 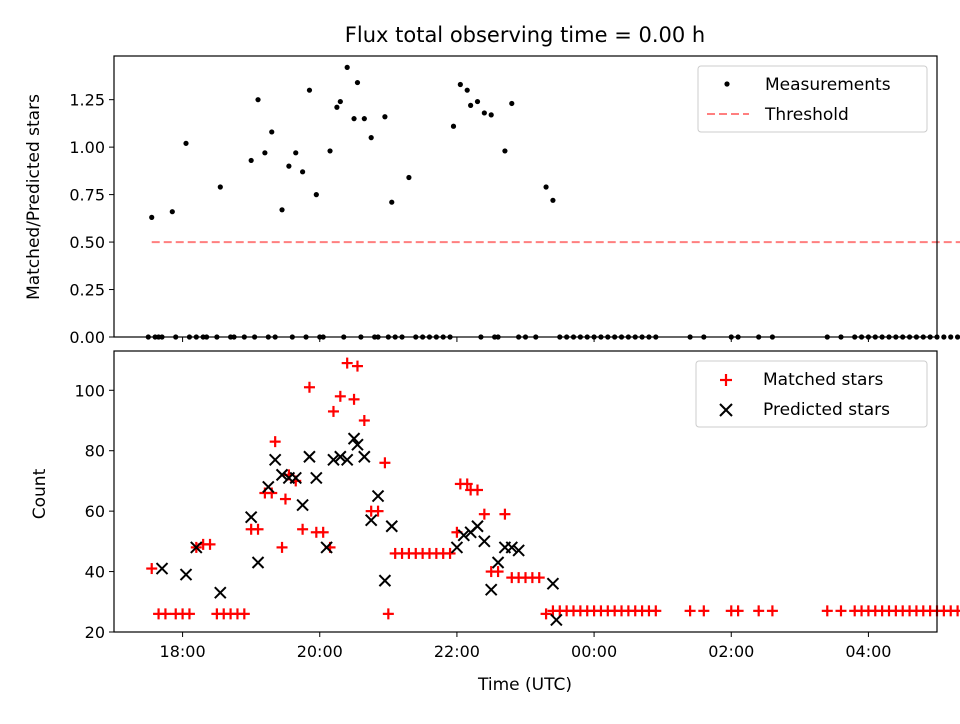 I want to click on bottom-y-tick-label: 40, so click(x=95, y=572).